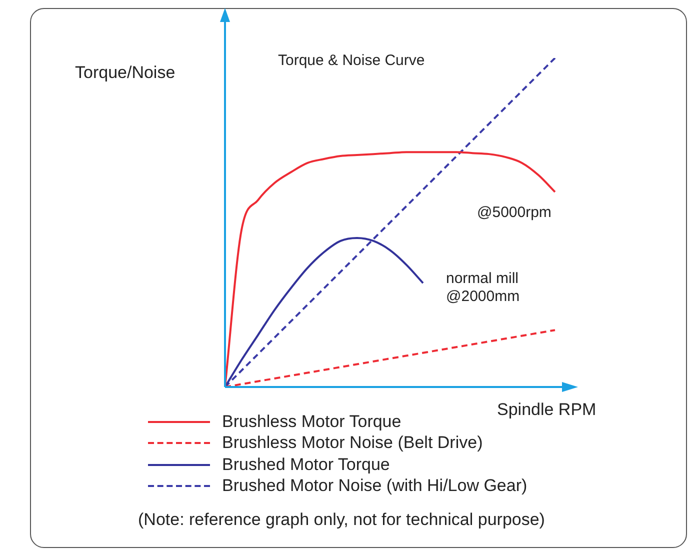 This screenshot has height=555, width=690. I want to click on legend-label: Brushless Motor Noise (Belt Drive), so click(352, 443).